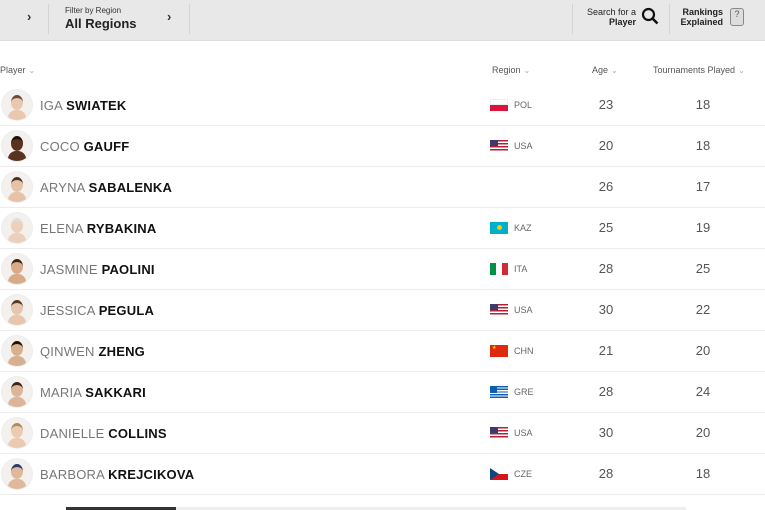  I want to click on table-row: ARYNA SABALENKA 26 17, so click(382, 187).